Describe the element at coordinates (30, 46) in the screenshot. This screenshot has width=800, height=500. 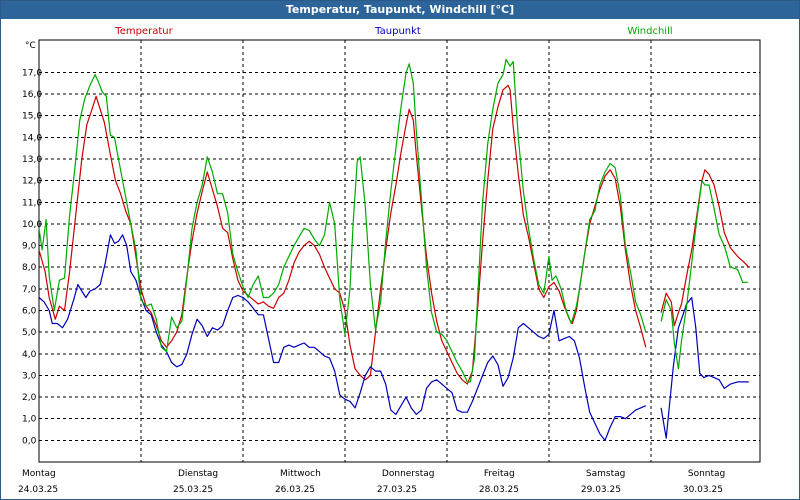
I see `y-axis-label: °C` at that location.